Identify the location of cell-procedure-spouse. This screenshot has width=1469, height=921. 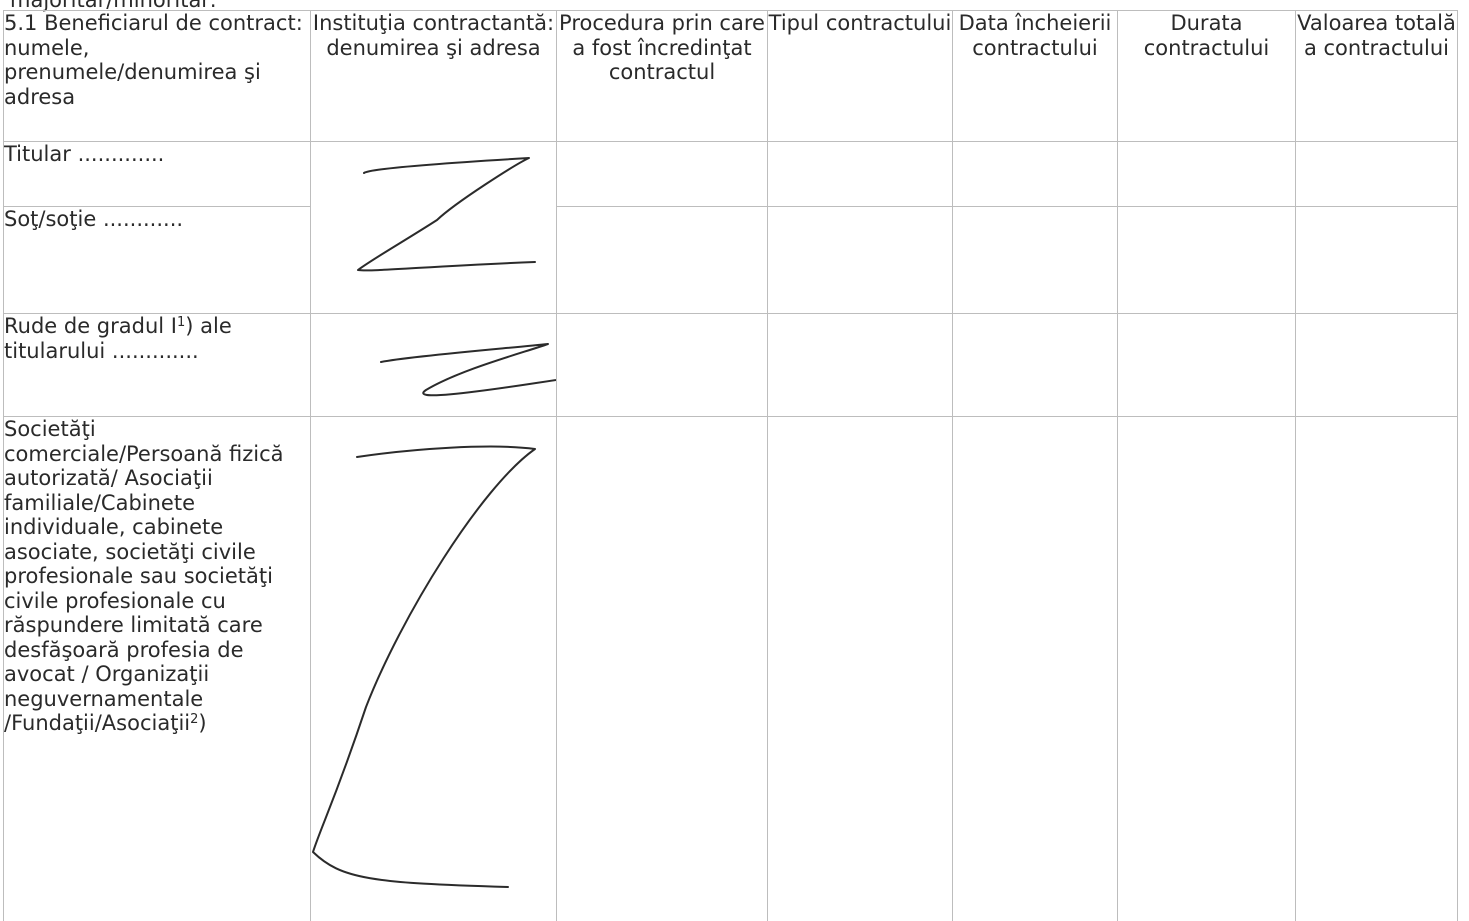
(662, 260).